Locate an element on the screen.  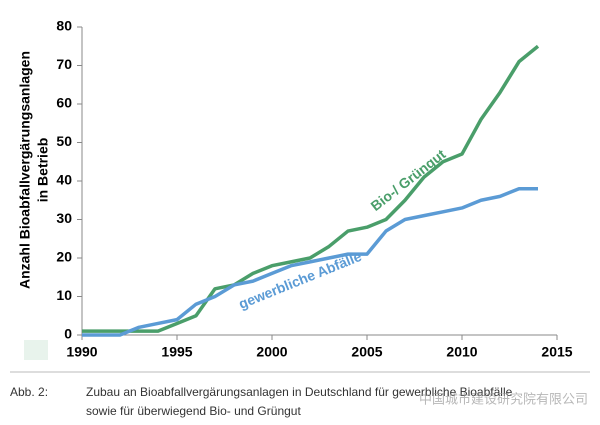
y-tick-label: 20 is located at coordinates (64, 257).